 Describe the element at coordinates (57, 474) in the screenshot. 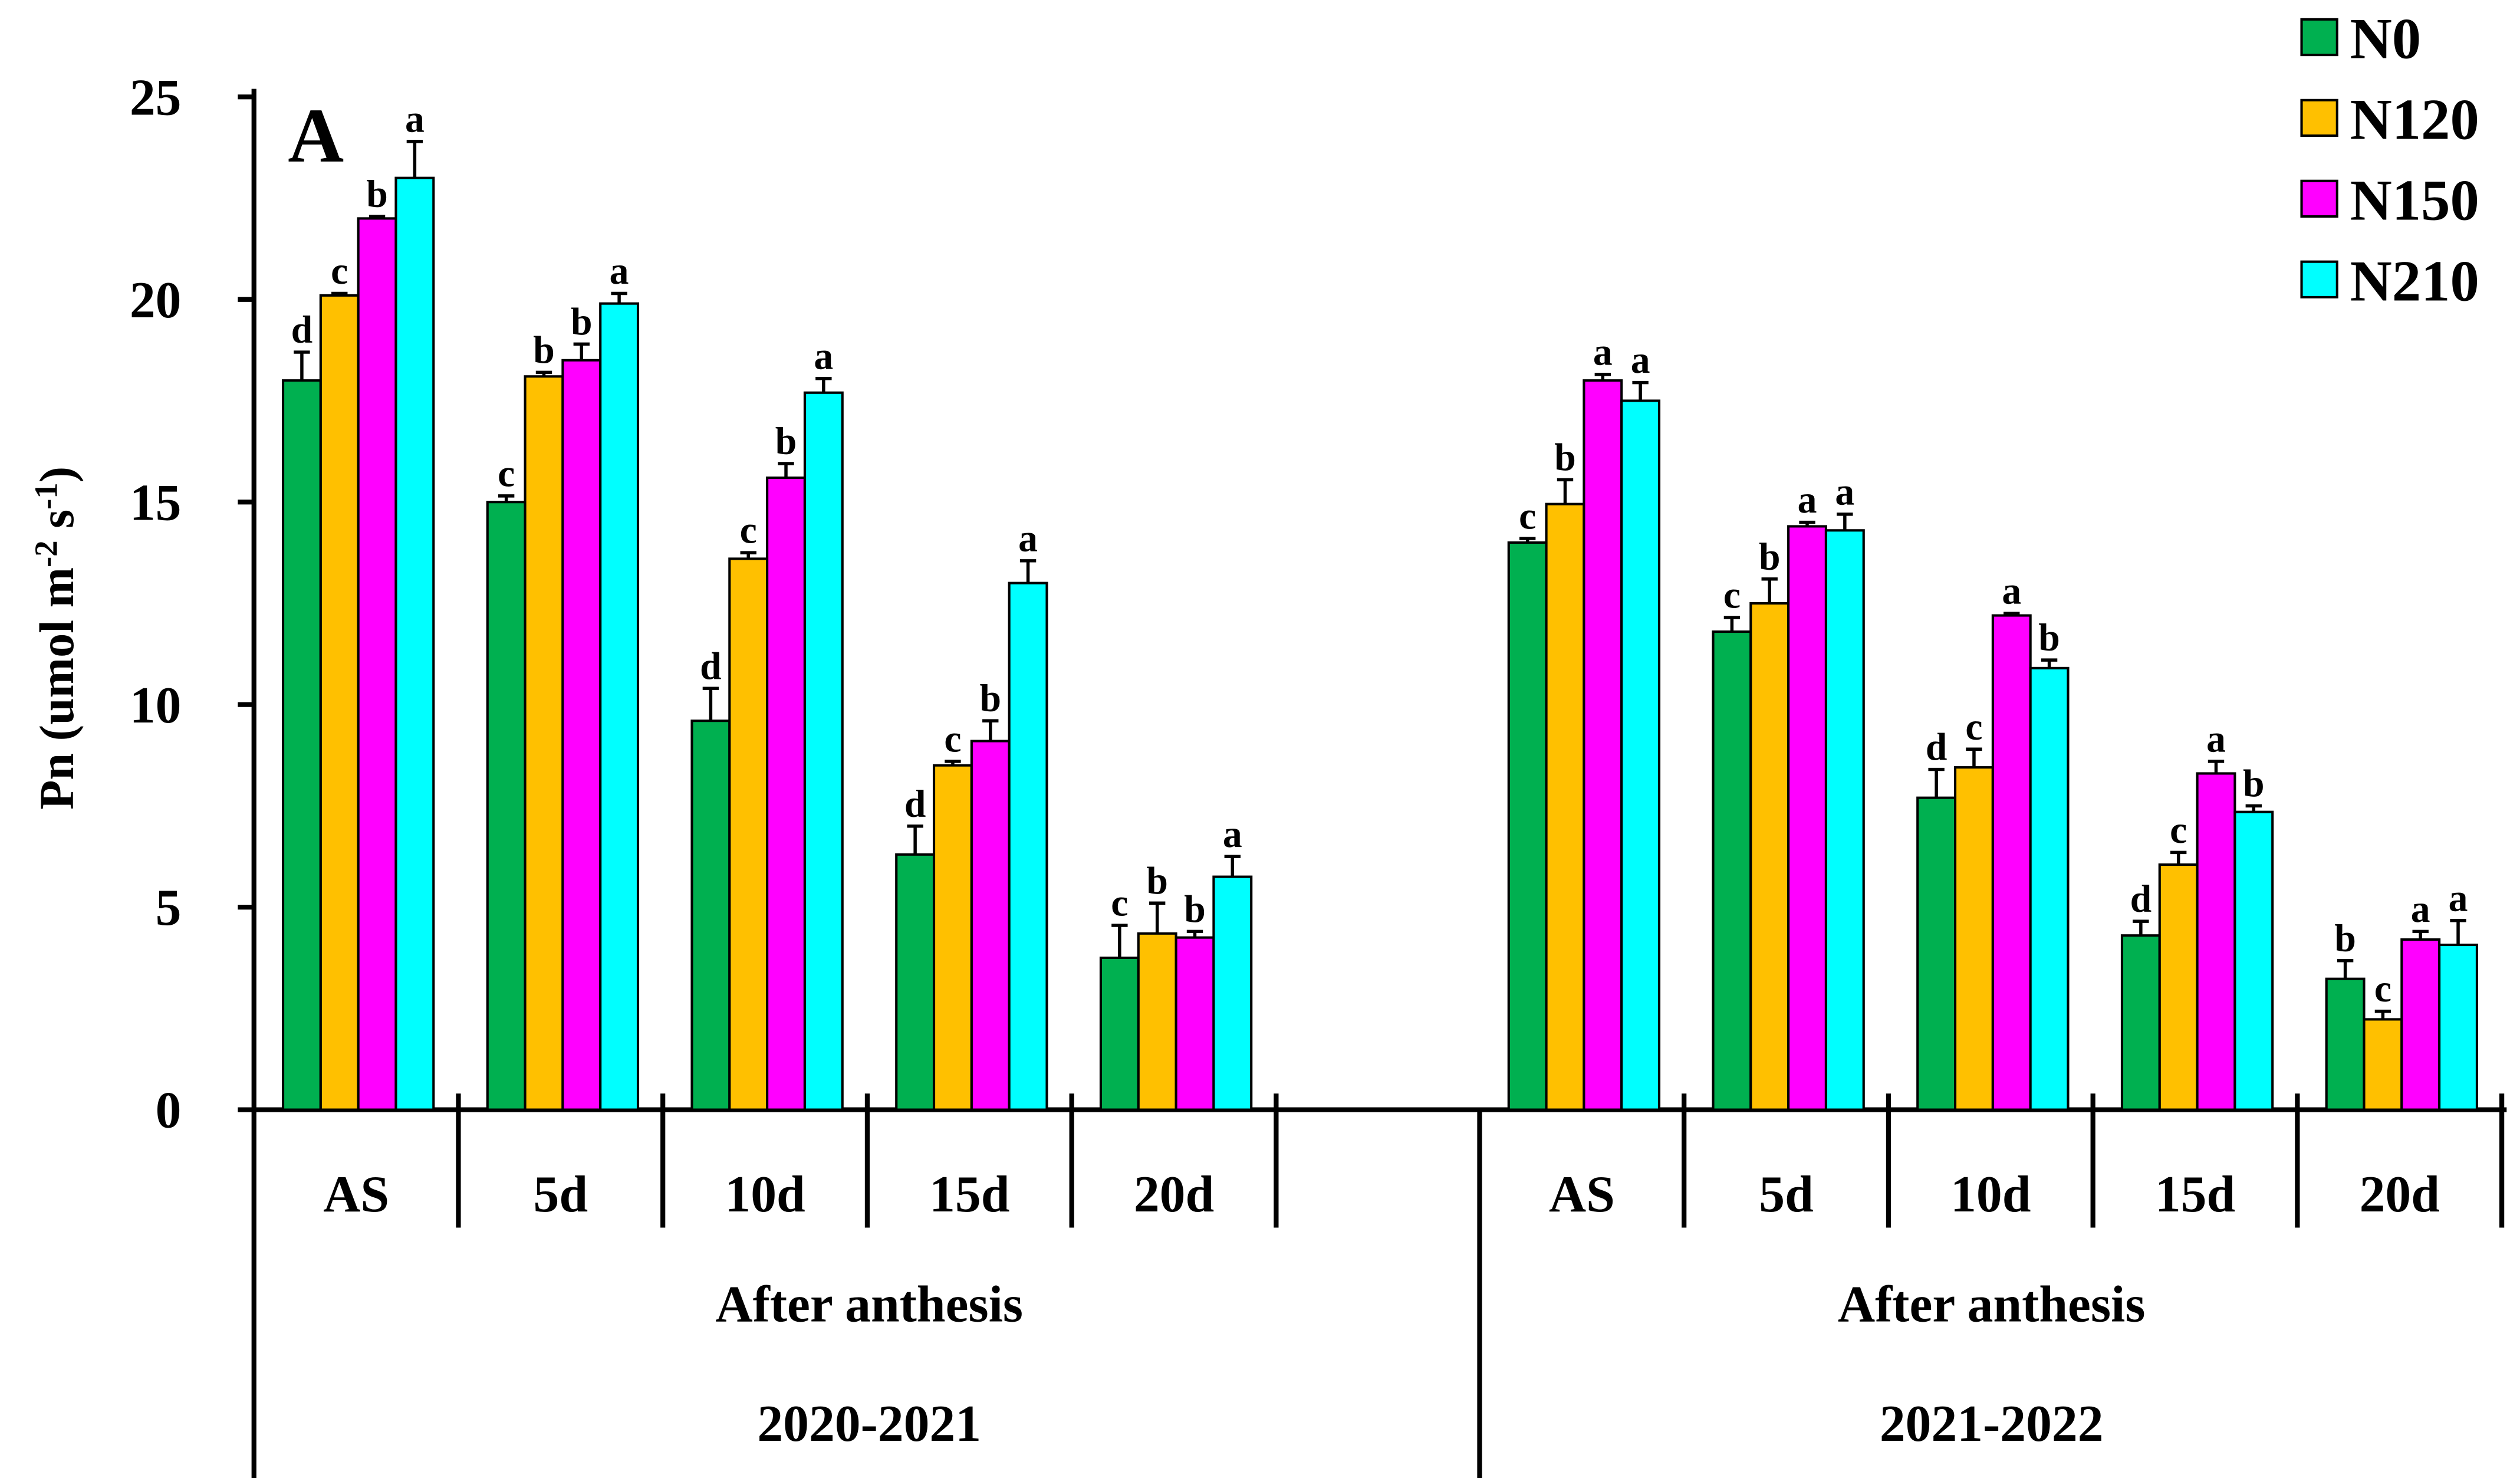

I see `y-axis-label-end: )` at that location.